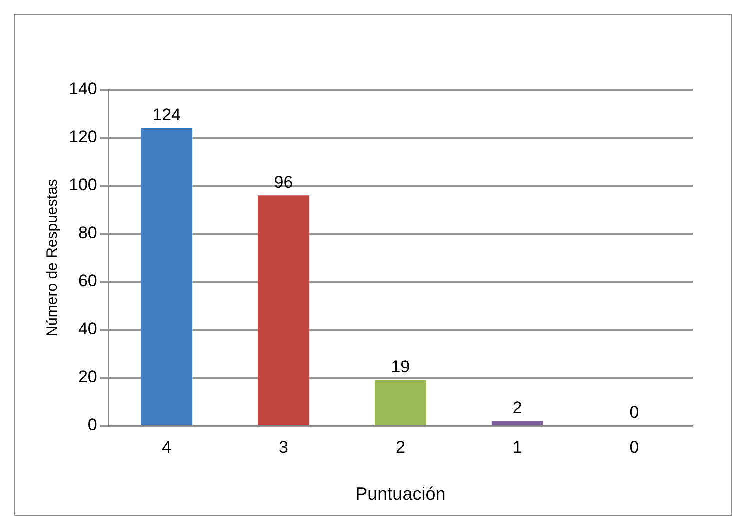  I want to click on y-axis-title: Número de Respuestas, so click(53, 258).